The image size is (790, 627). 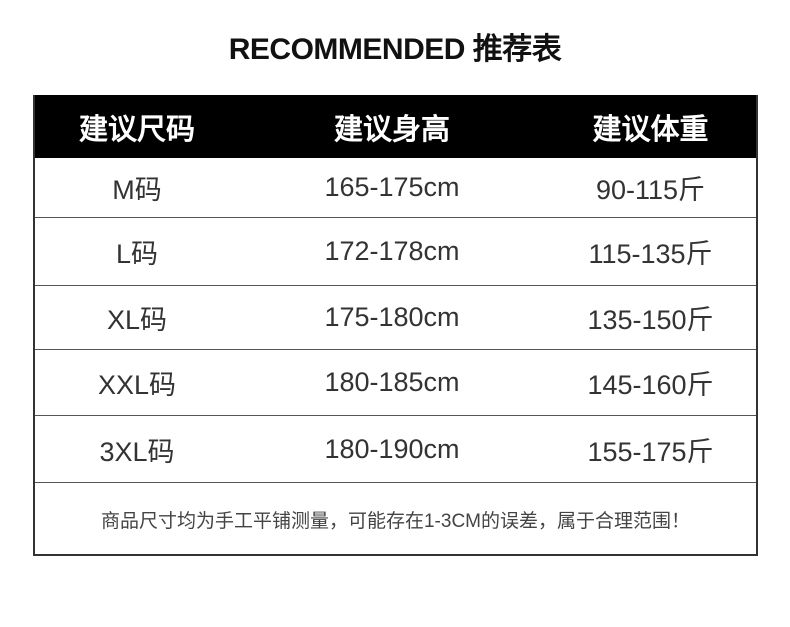 I want to click on size-cell: M码, so click(x=137, y=190).